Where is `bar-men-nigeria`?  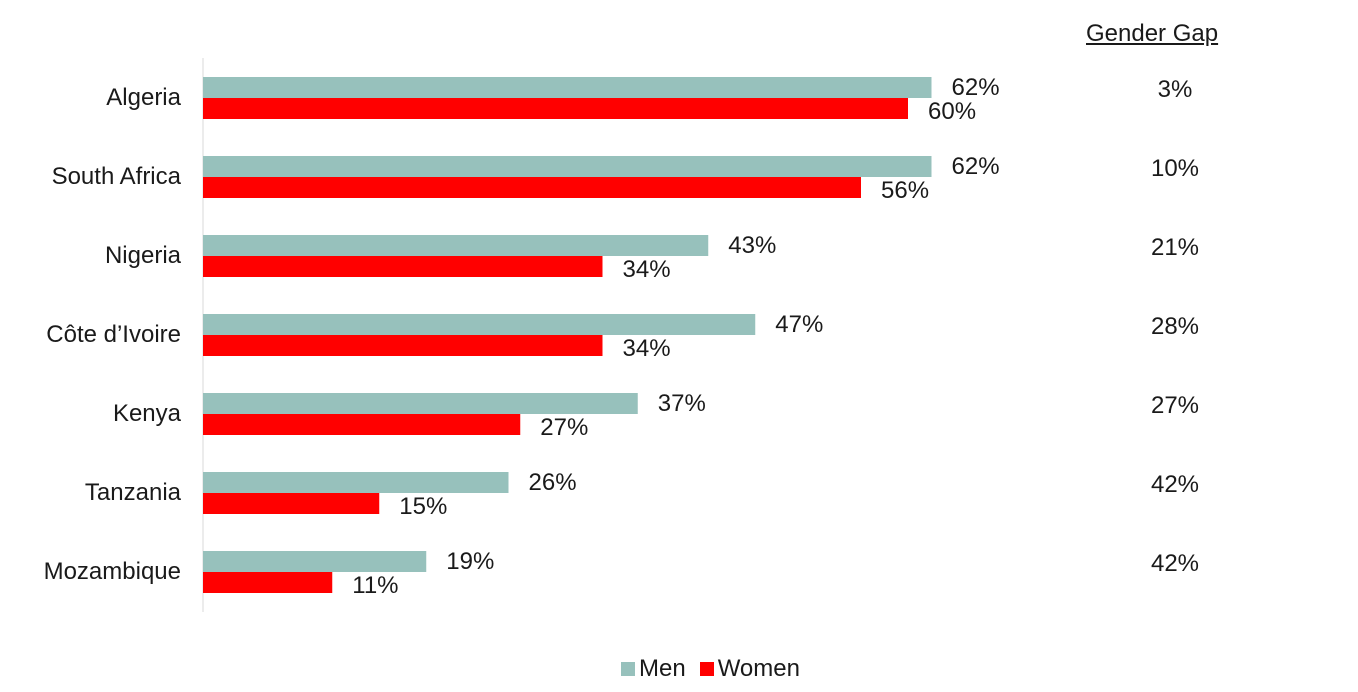 bar-men-nigeria is located at coordinates (456, 245).